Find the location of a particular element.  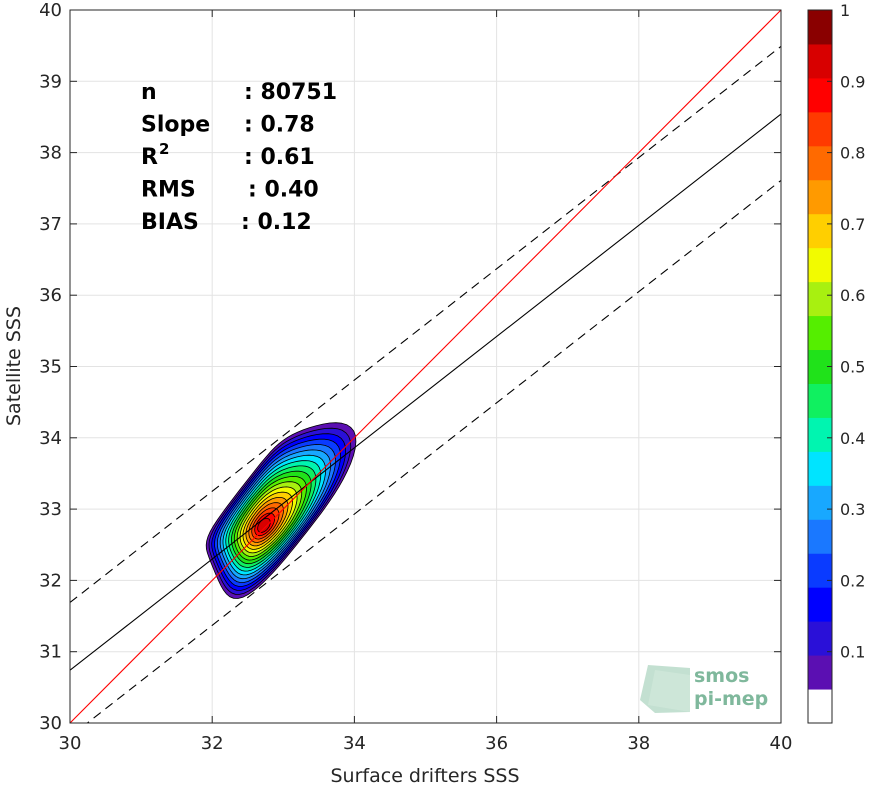

y-tick-label: 36 is located at coordinates (50, 295).